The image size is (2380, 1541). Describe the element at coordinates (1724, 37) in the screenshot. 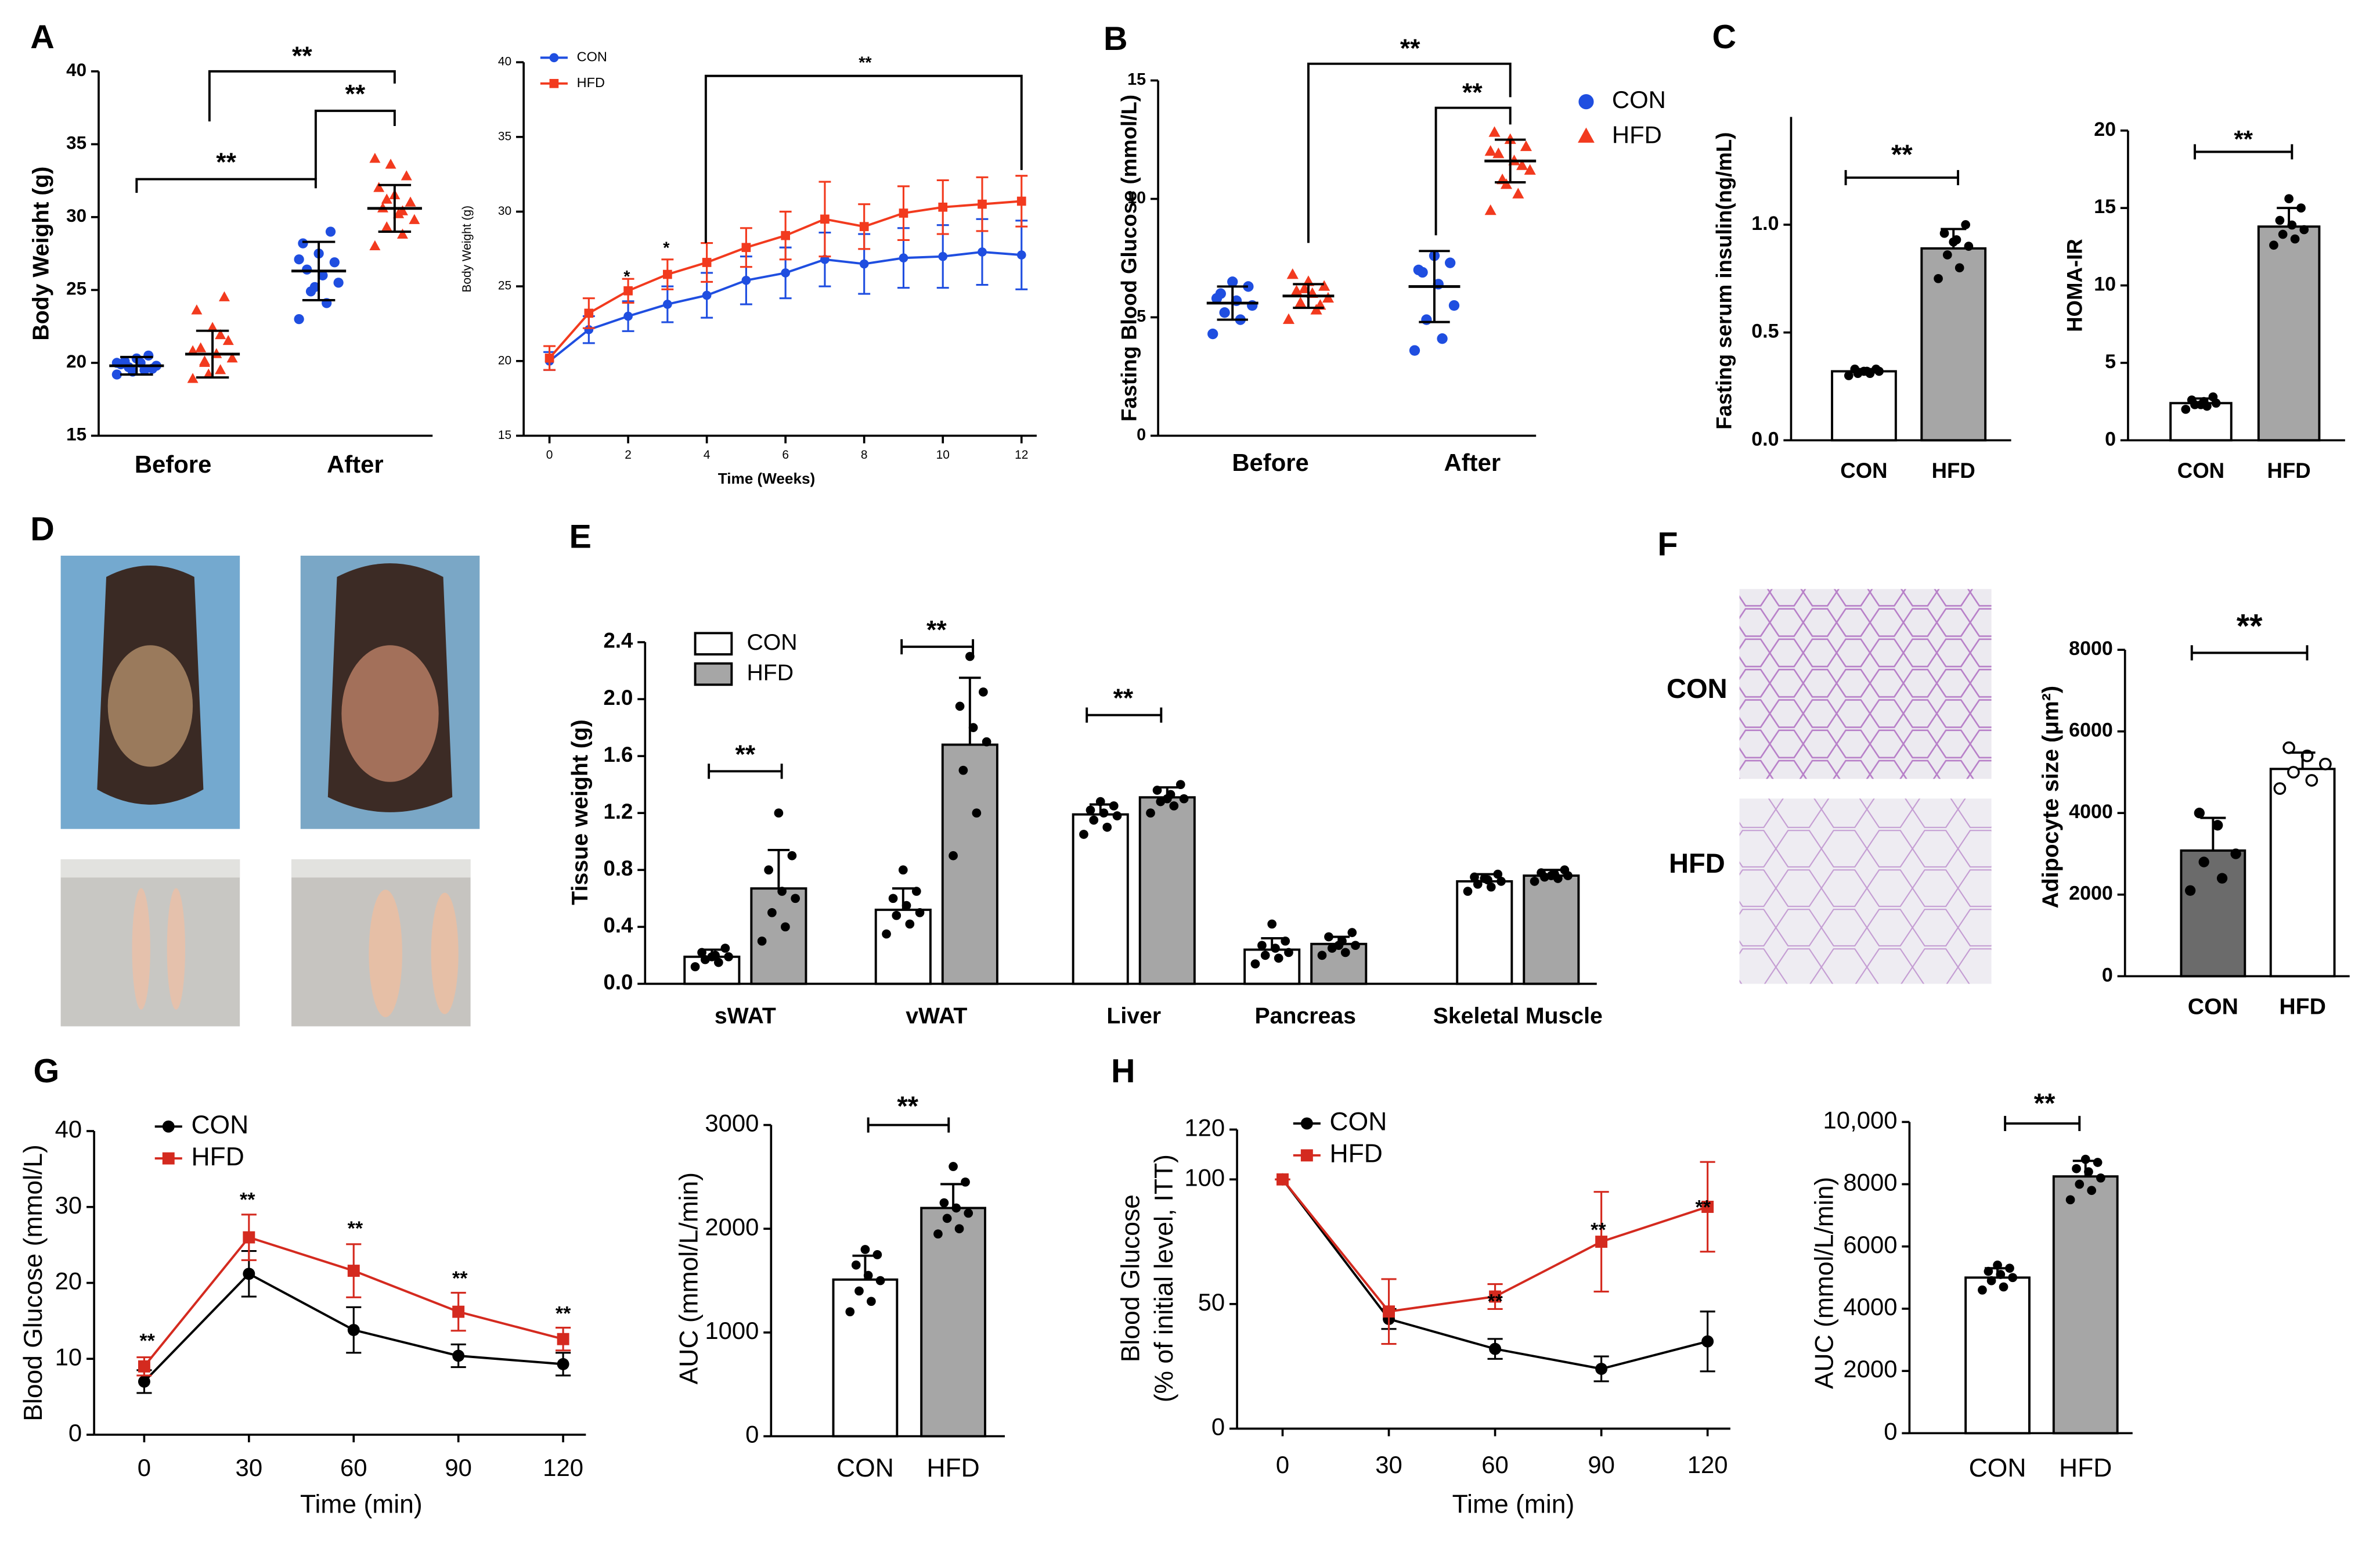

I see `panel-letter: C` at that location.